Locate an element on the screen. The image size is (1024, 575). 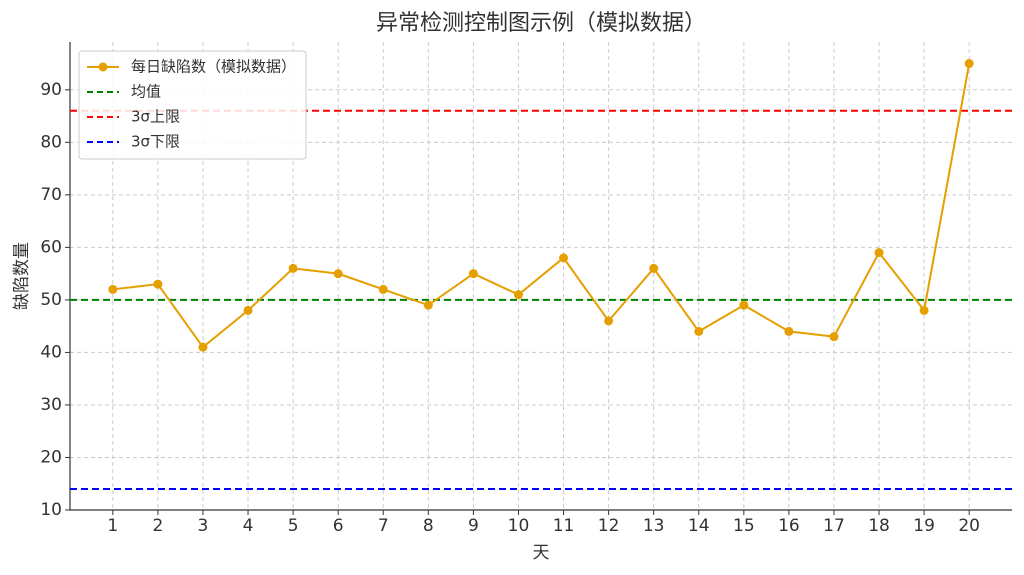
x-axis-label: 天 is located at coordinates (541, 553).